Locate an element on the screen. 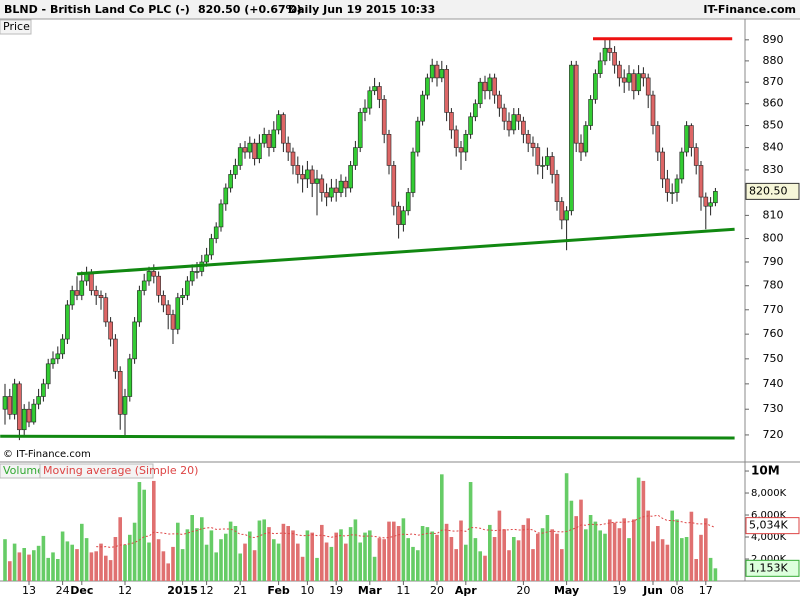 The height and width of the screenshot is (600, 800). x-tick-label: 2015 is located at coordinates (182, 590).